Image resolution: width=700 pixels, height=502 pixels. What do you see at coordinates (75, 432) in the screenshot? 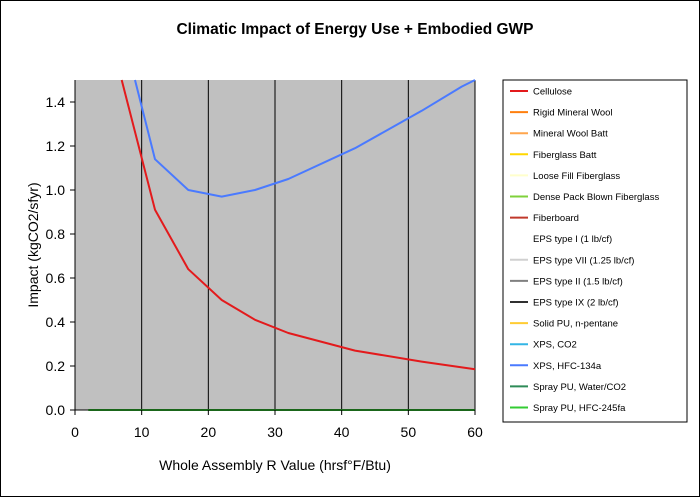
I see `x-tick-label: 0` at bounding box center [75, 432].